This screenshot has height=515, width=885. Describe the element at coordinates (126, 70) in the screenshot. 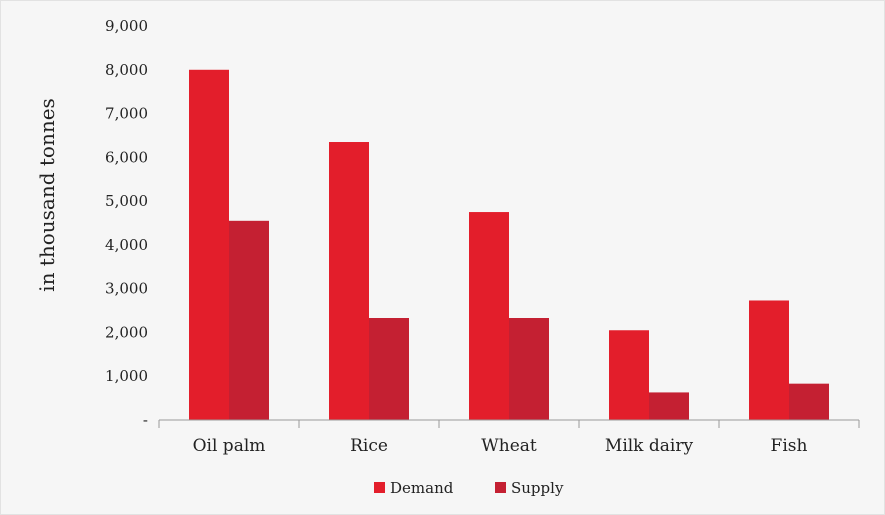

I see `y-tick-label: 8,000` at that location.